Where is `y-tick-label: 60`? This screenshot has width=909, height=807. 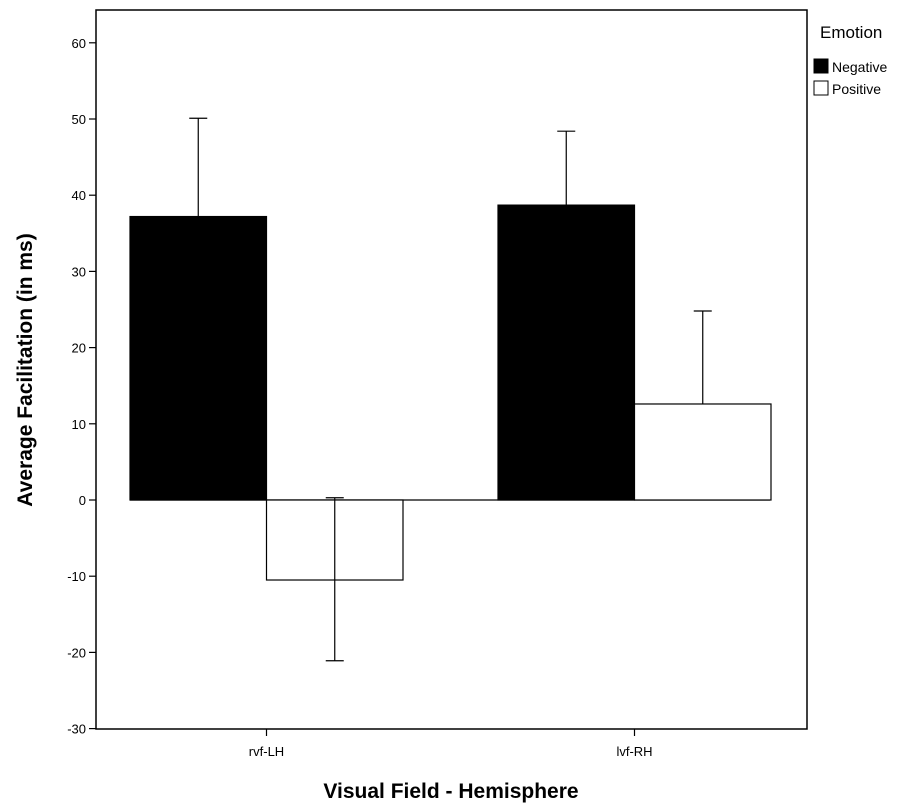
y-tick-label: 60 is located at coordinates (79, 43).